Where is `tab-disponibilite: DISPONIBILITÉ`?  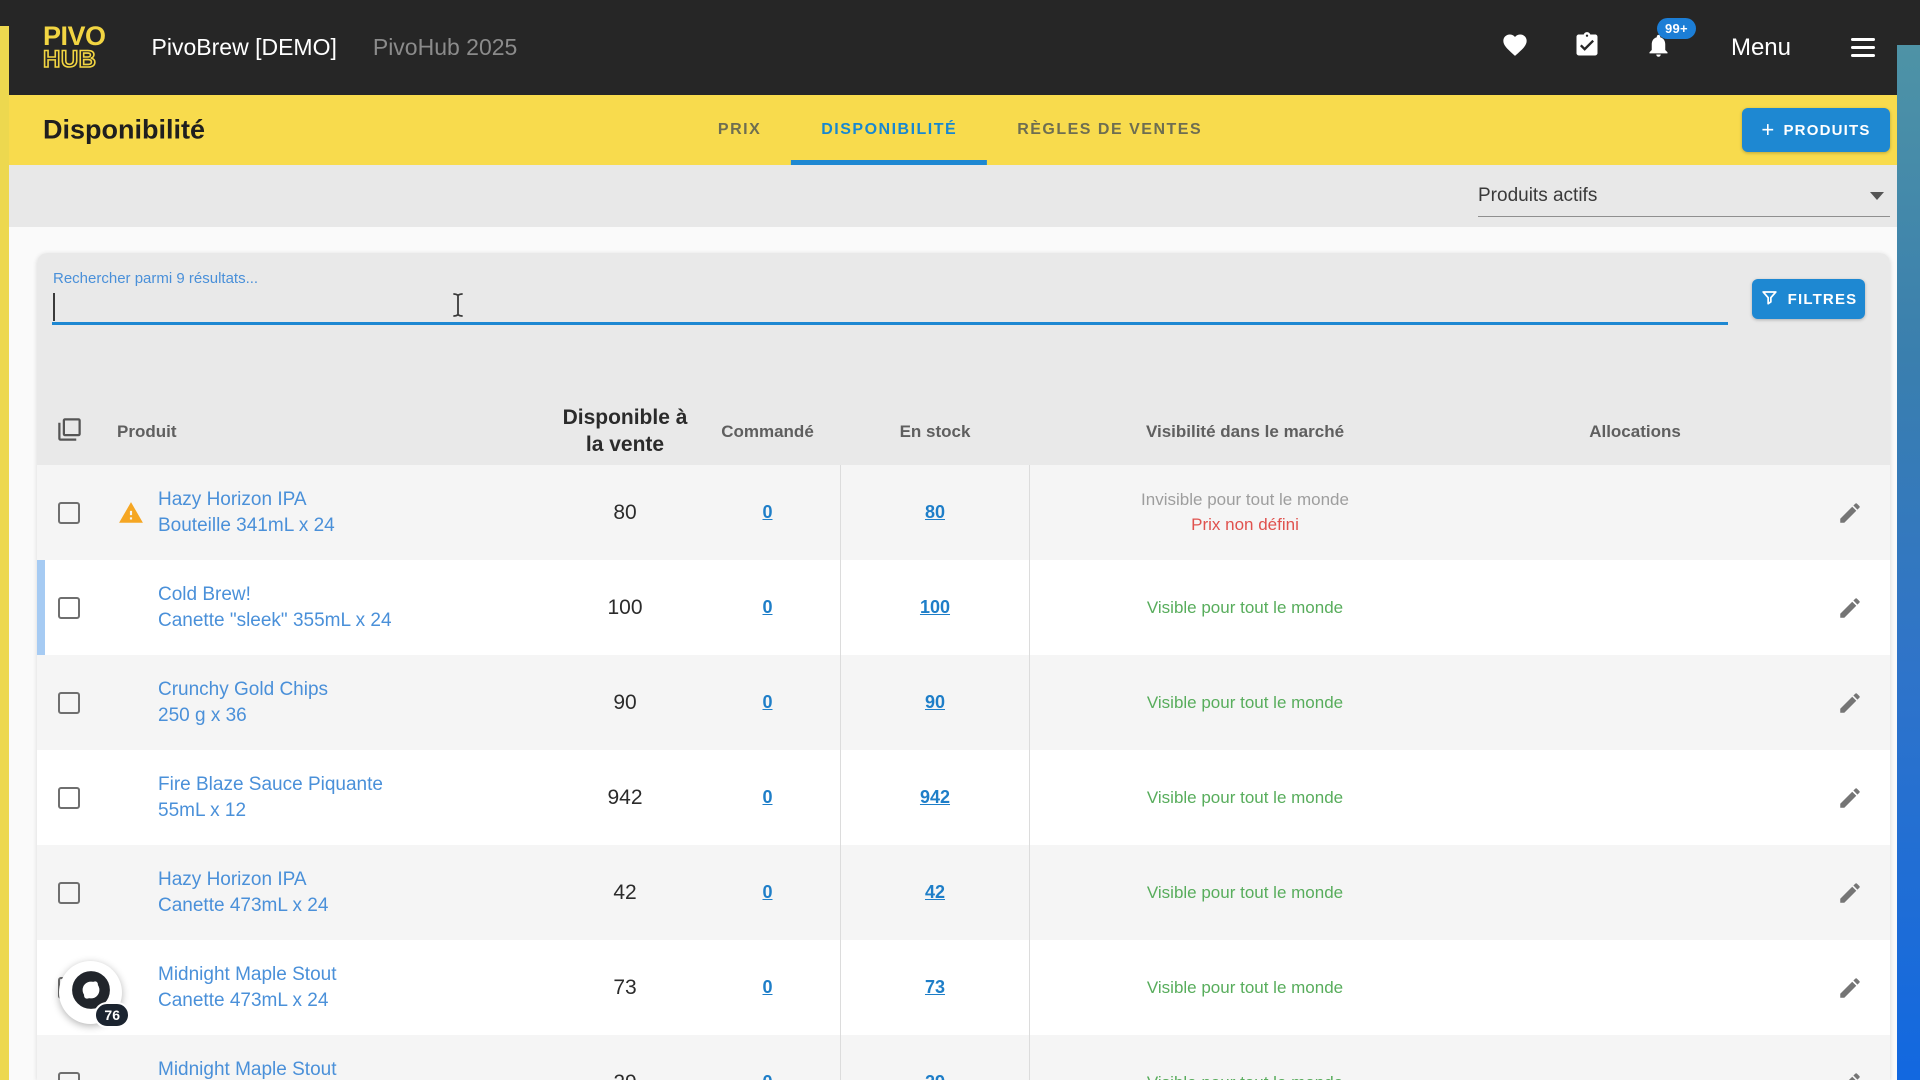 tab-disponibilite: DISPONIBILITÉ is located at coordinates (889, 130).